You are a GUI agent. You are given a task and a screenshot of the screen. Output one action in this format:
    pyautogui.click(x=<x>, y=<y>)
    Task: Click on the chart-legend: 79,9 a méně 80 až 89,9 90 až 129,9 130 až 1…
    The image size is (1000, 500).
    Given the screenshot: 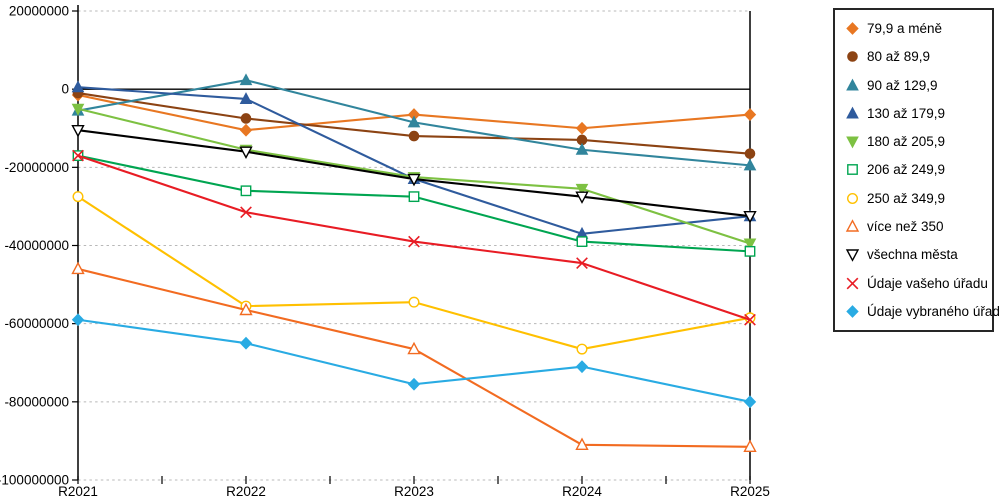 What is the action you would take?
    pyautogui.click(x=916, y=170)
    